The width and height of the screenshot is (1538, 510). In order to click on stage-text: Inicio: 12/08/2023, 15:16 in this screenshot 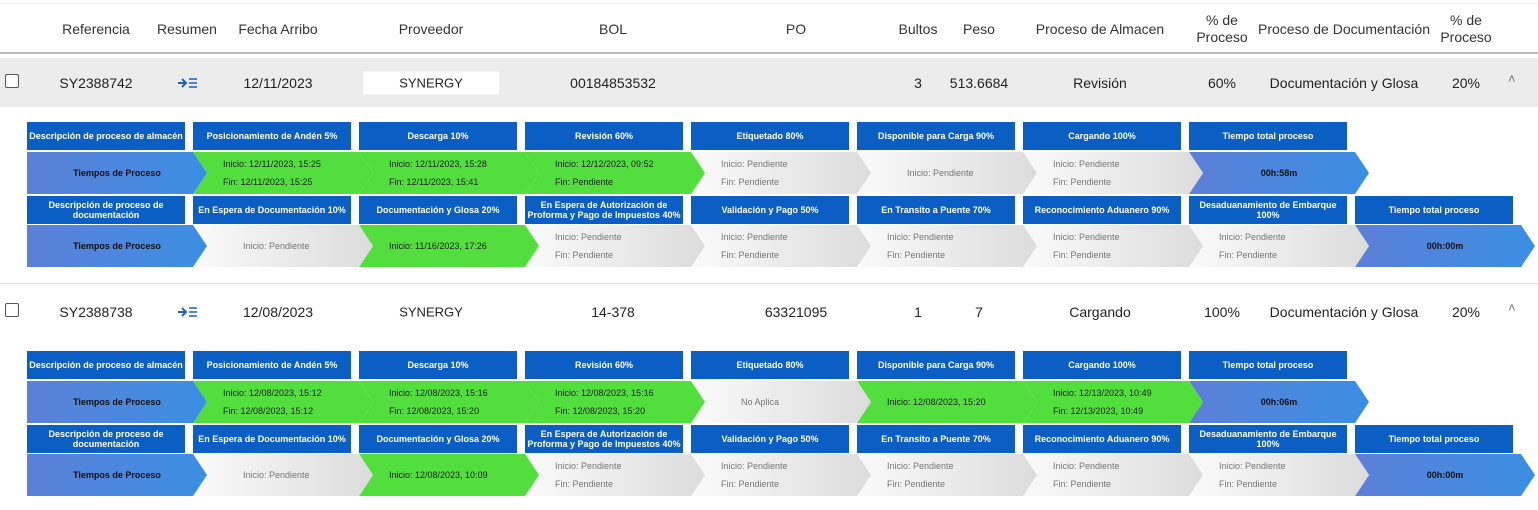, I will do `click(604, 393)`.